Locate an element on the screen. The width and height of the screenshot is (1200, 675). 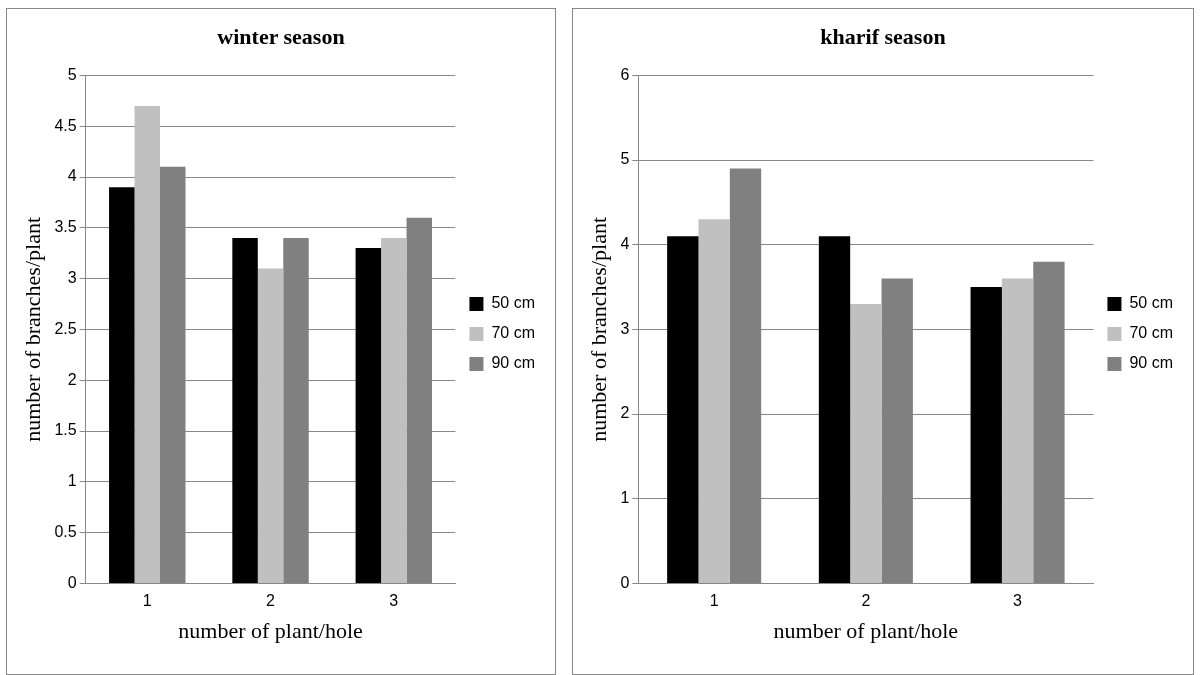
y-tick-label: 3.5 is located at coordinates (65, 227).